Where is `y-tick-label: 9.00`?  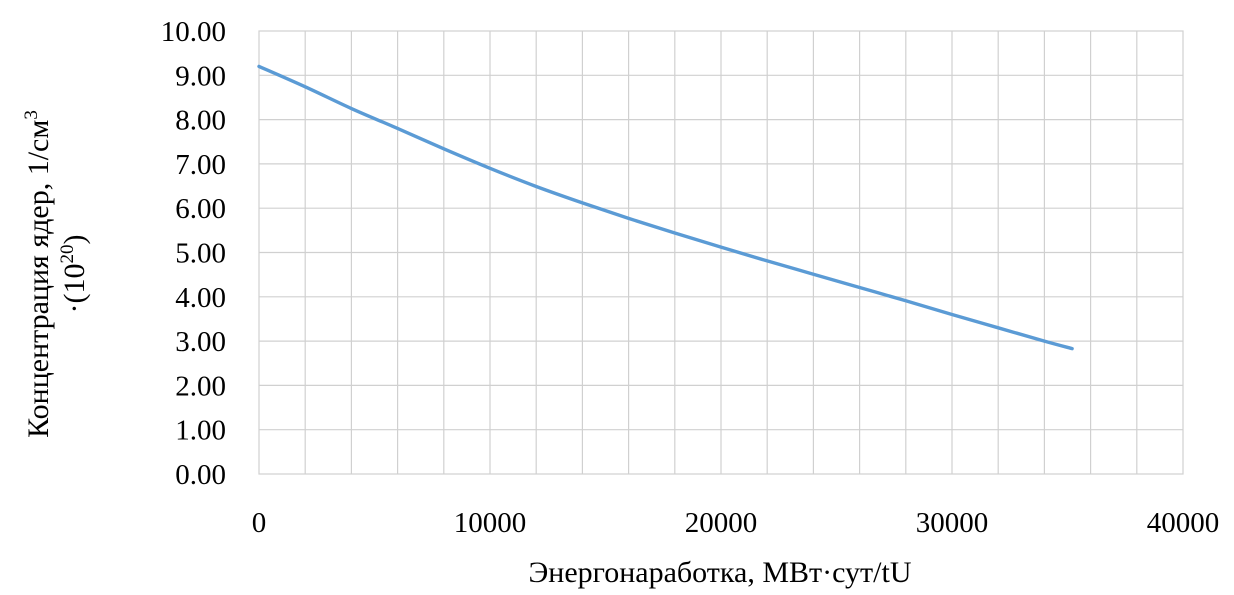 y-tick-label: 9.00 is located at coordinates (200, 76).